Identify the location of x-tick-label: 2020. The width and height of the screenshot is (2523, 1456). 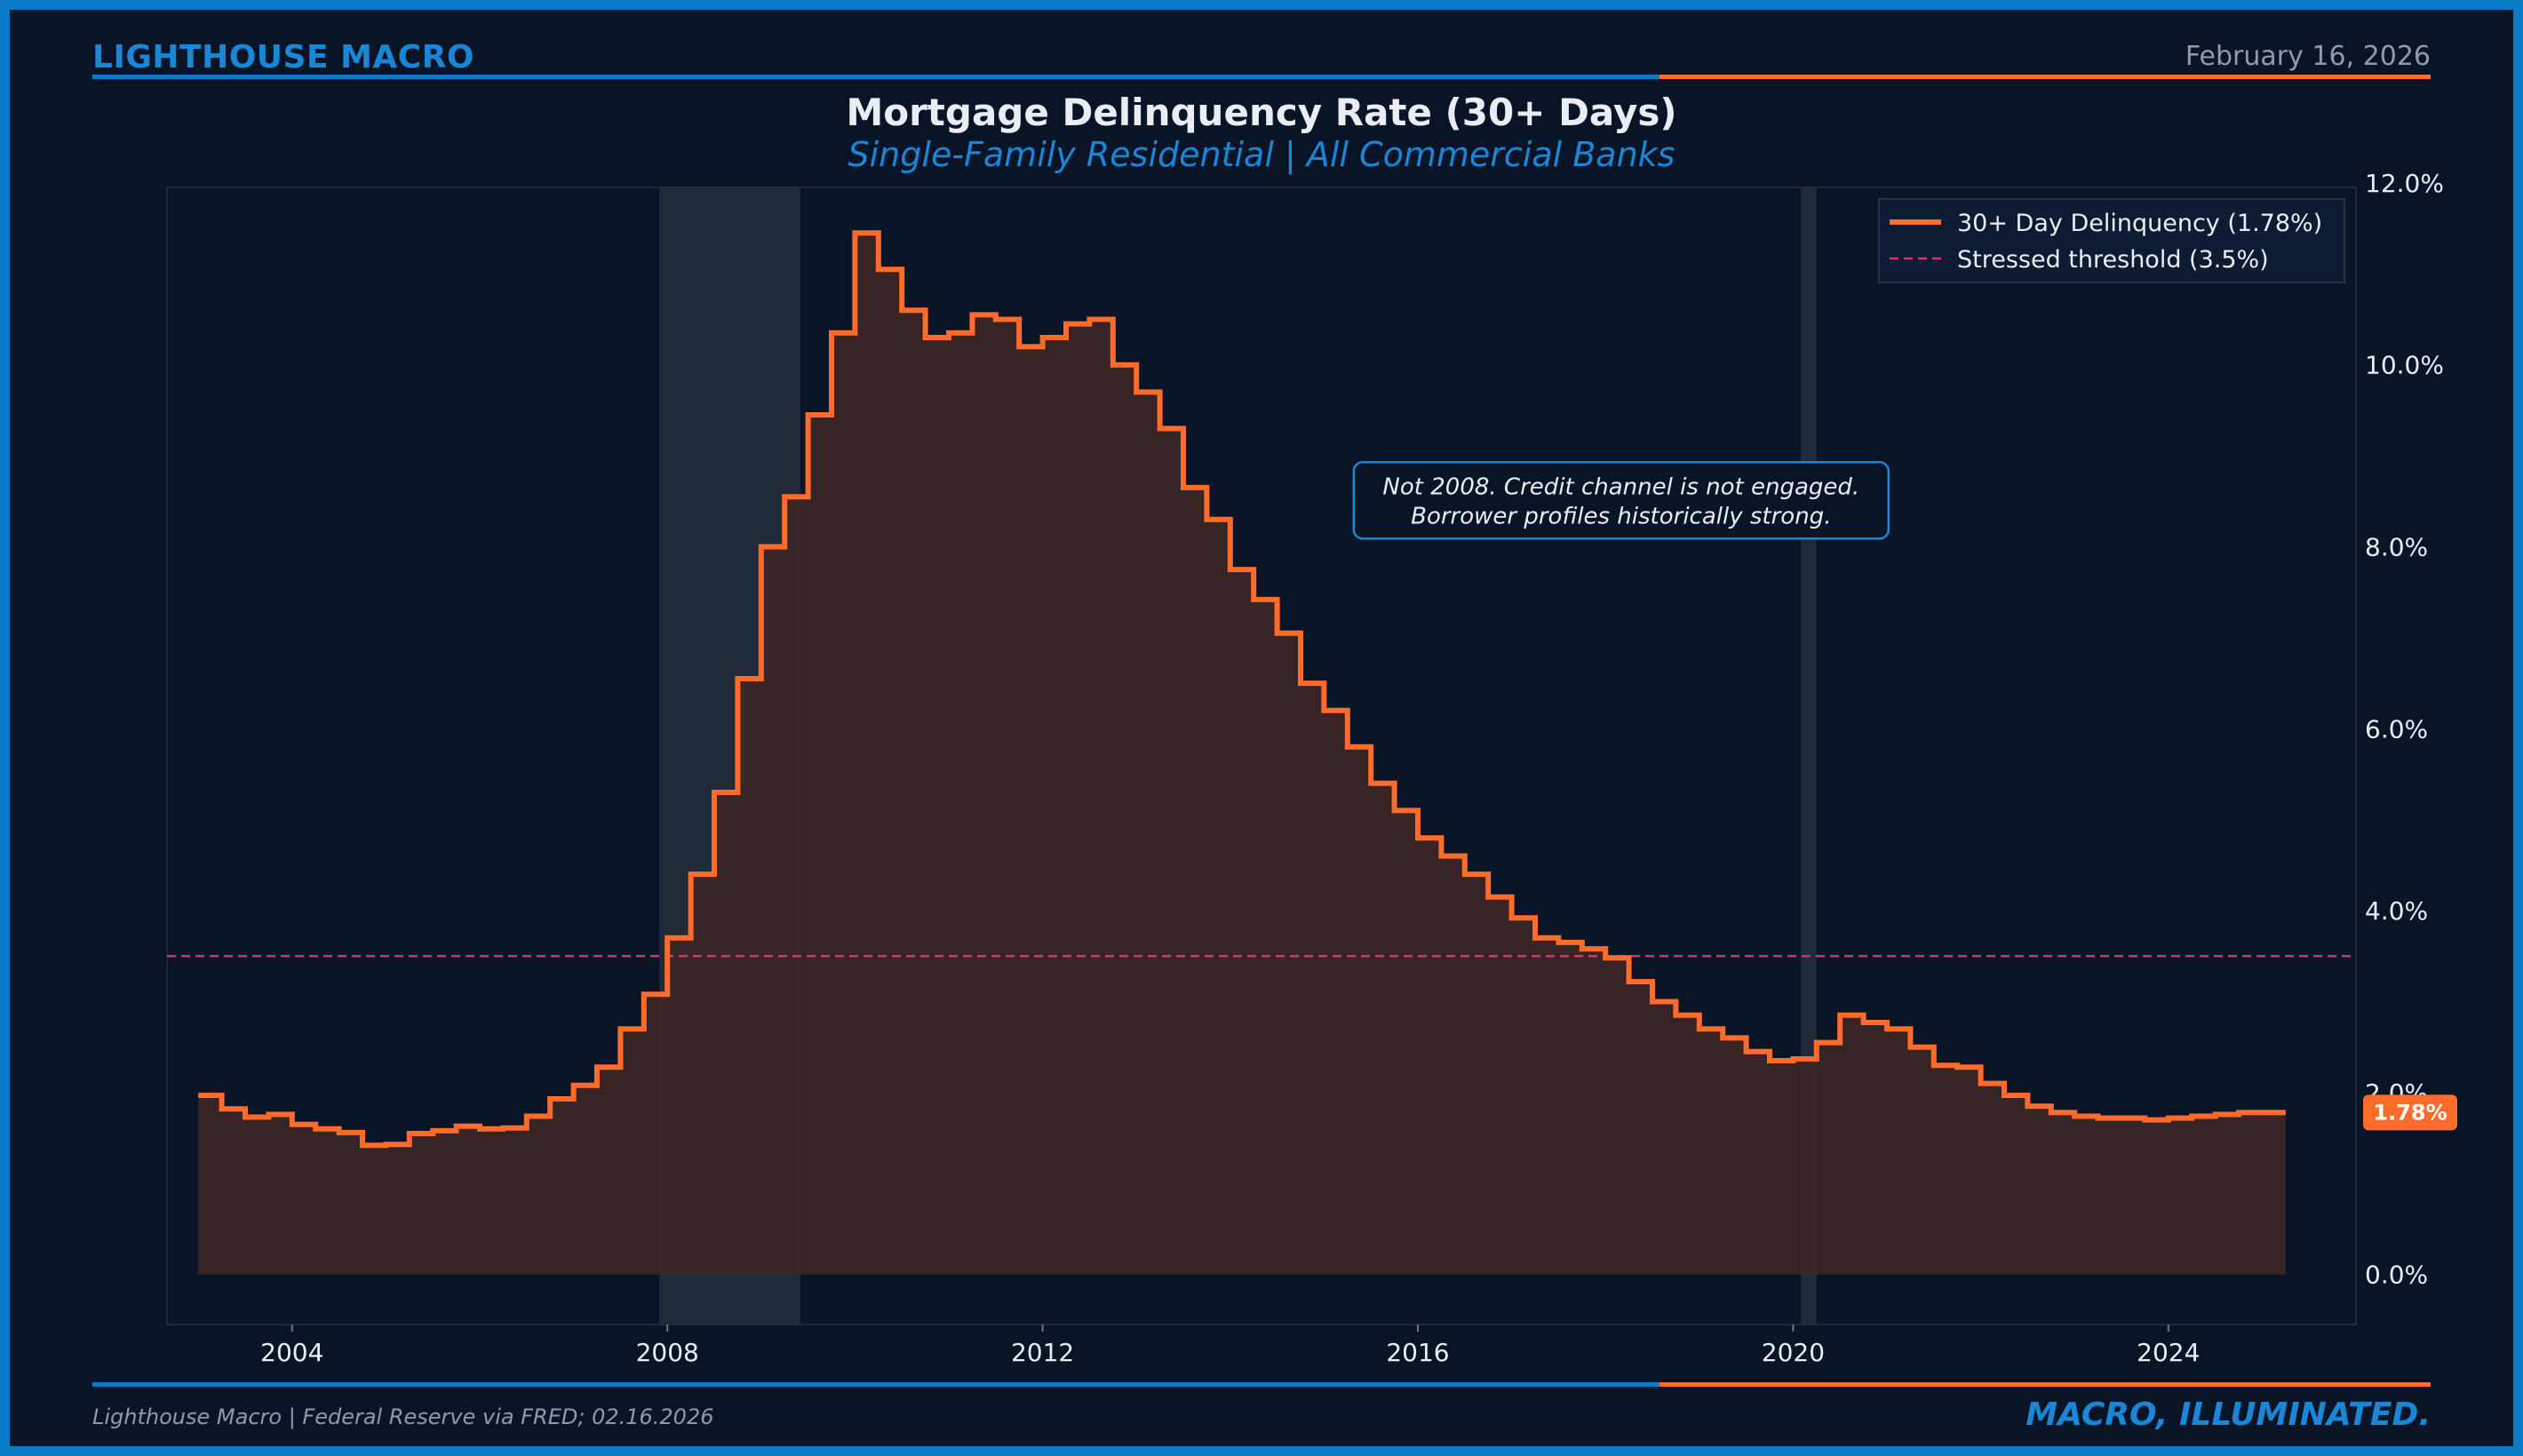
(1793, 1352).